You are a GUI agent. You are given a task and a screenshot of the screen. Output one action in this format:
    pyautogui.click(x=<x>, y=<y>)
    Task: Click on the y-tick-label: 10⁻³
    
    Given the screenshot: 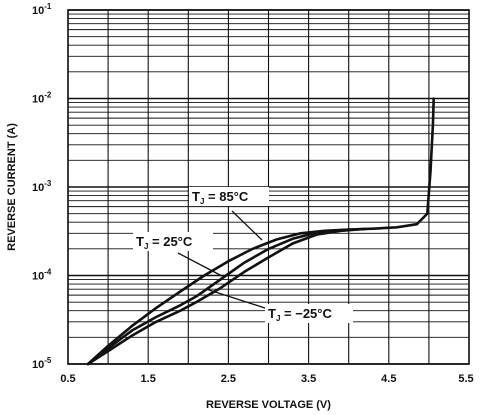 What is the action you would take?
    pyautogui.click(x=42, y=186)
    